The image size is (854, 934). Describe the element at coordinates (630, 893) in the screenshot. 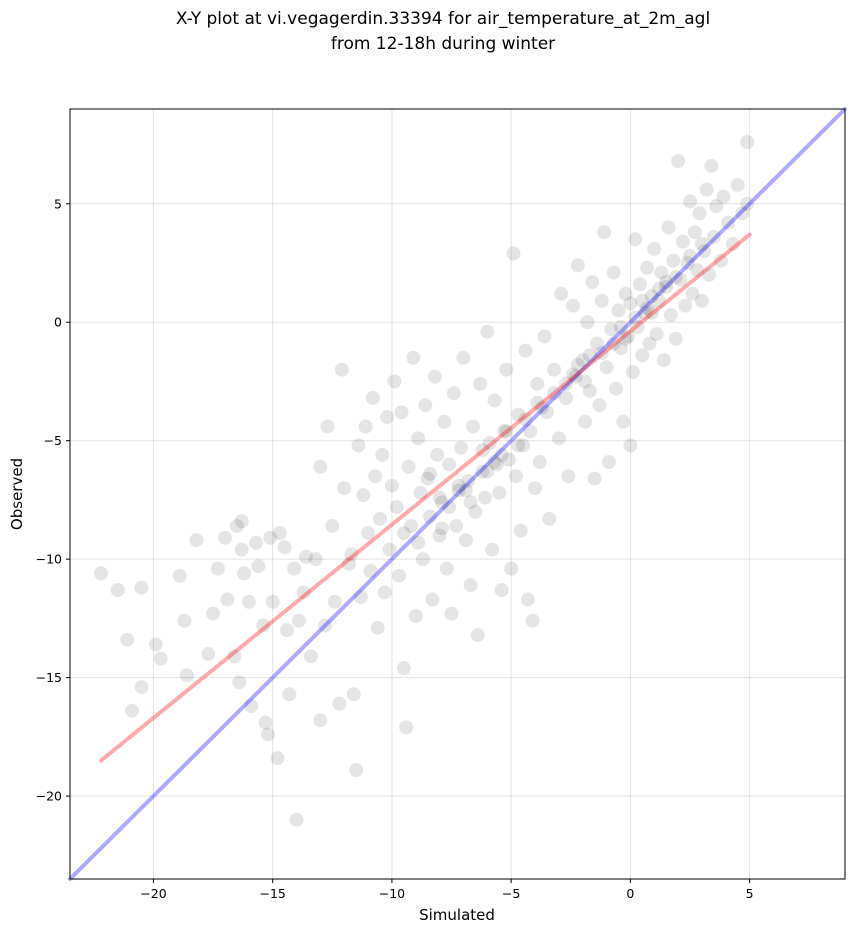

I see `x-tick-label-4: 0` at that location.